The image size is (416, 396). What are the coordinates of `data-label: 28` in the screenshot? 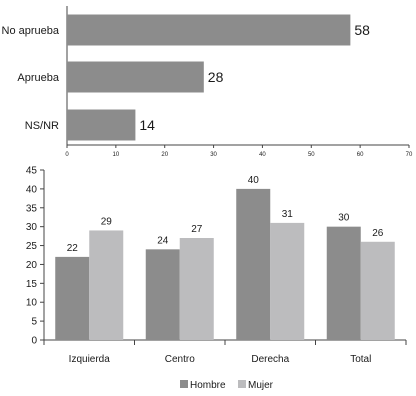 It's located at (216, 77).